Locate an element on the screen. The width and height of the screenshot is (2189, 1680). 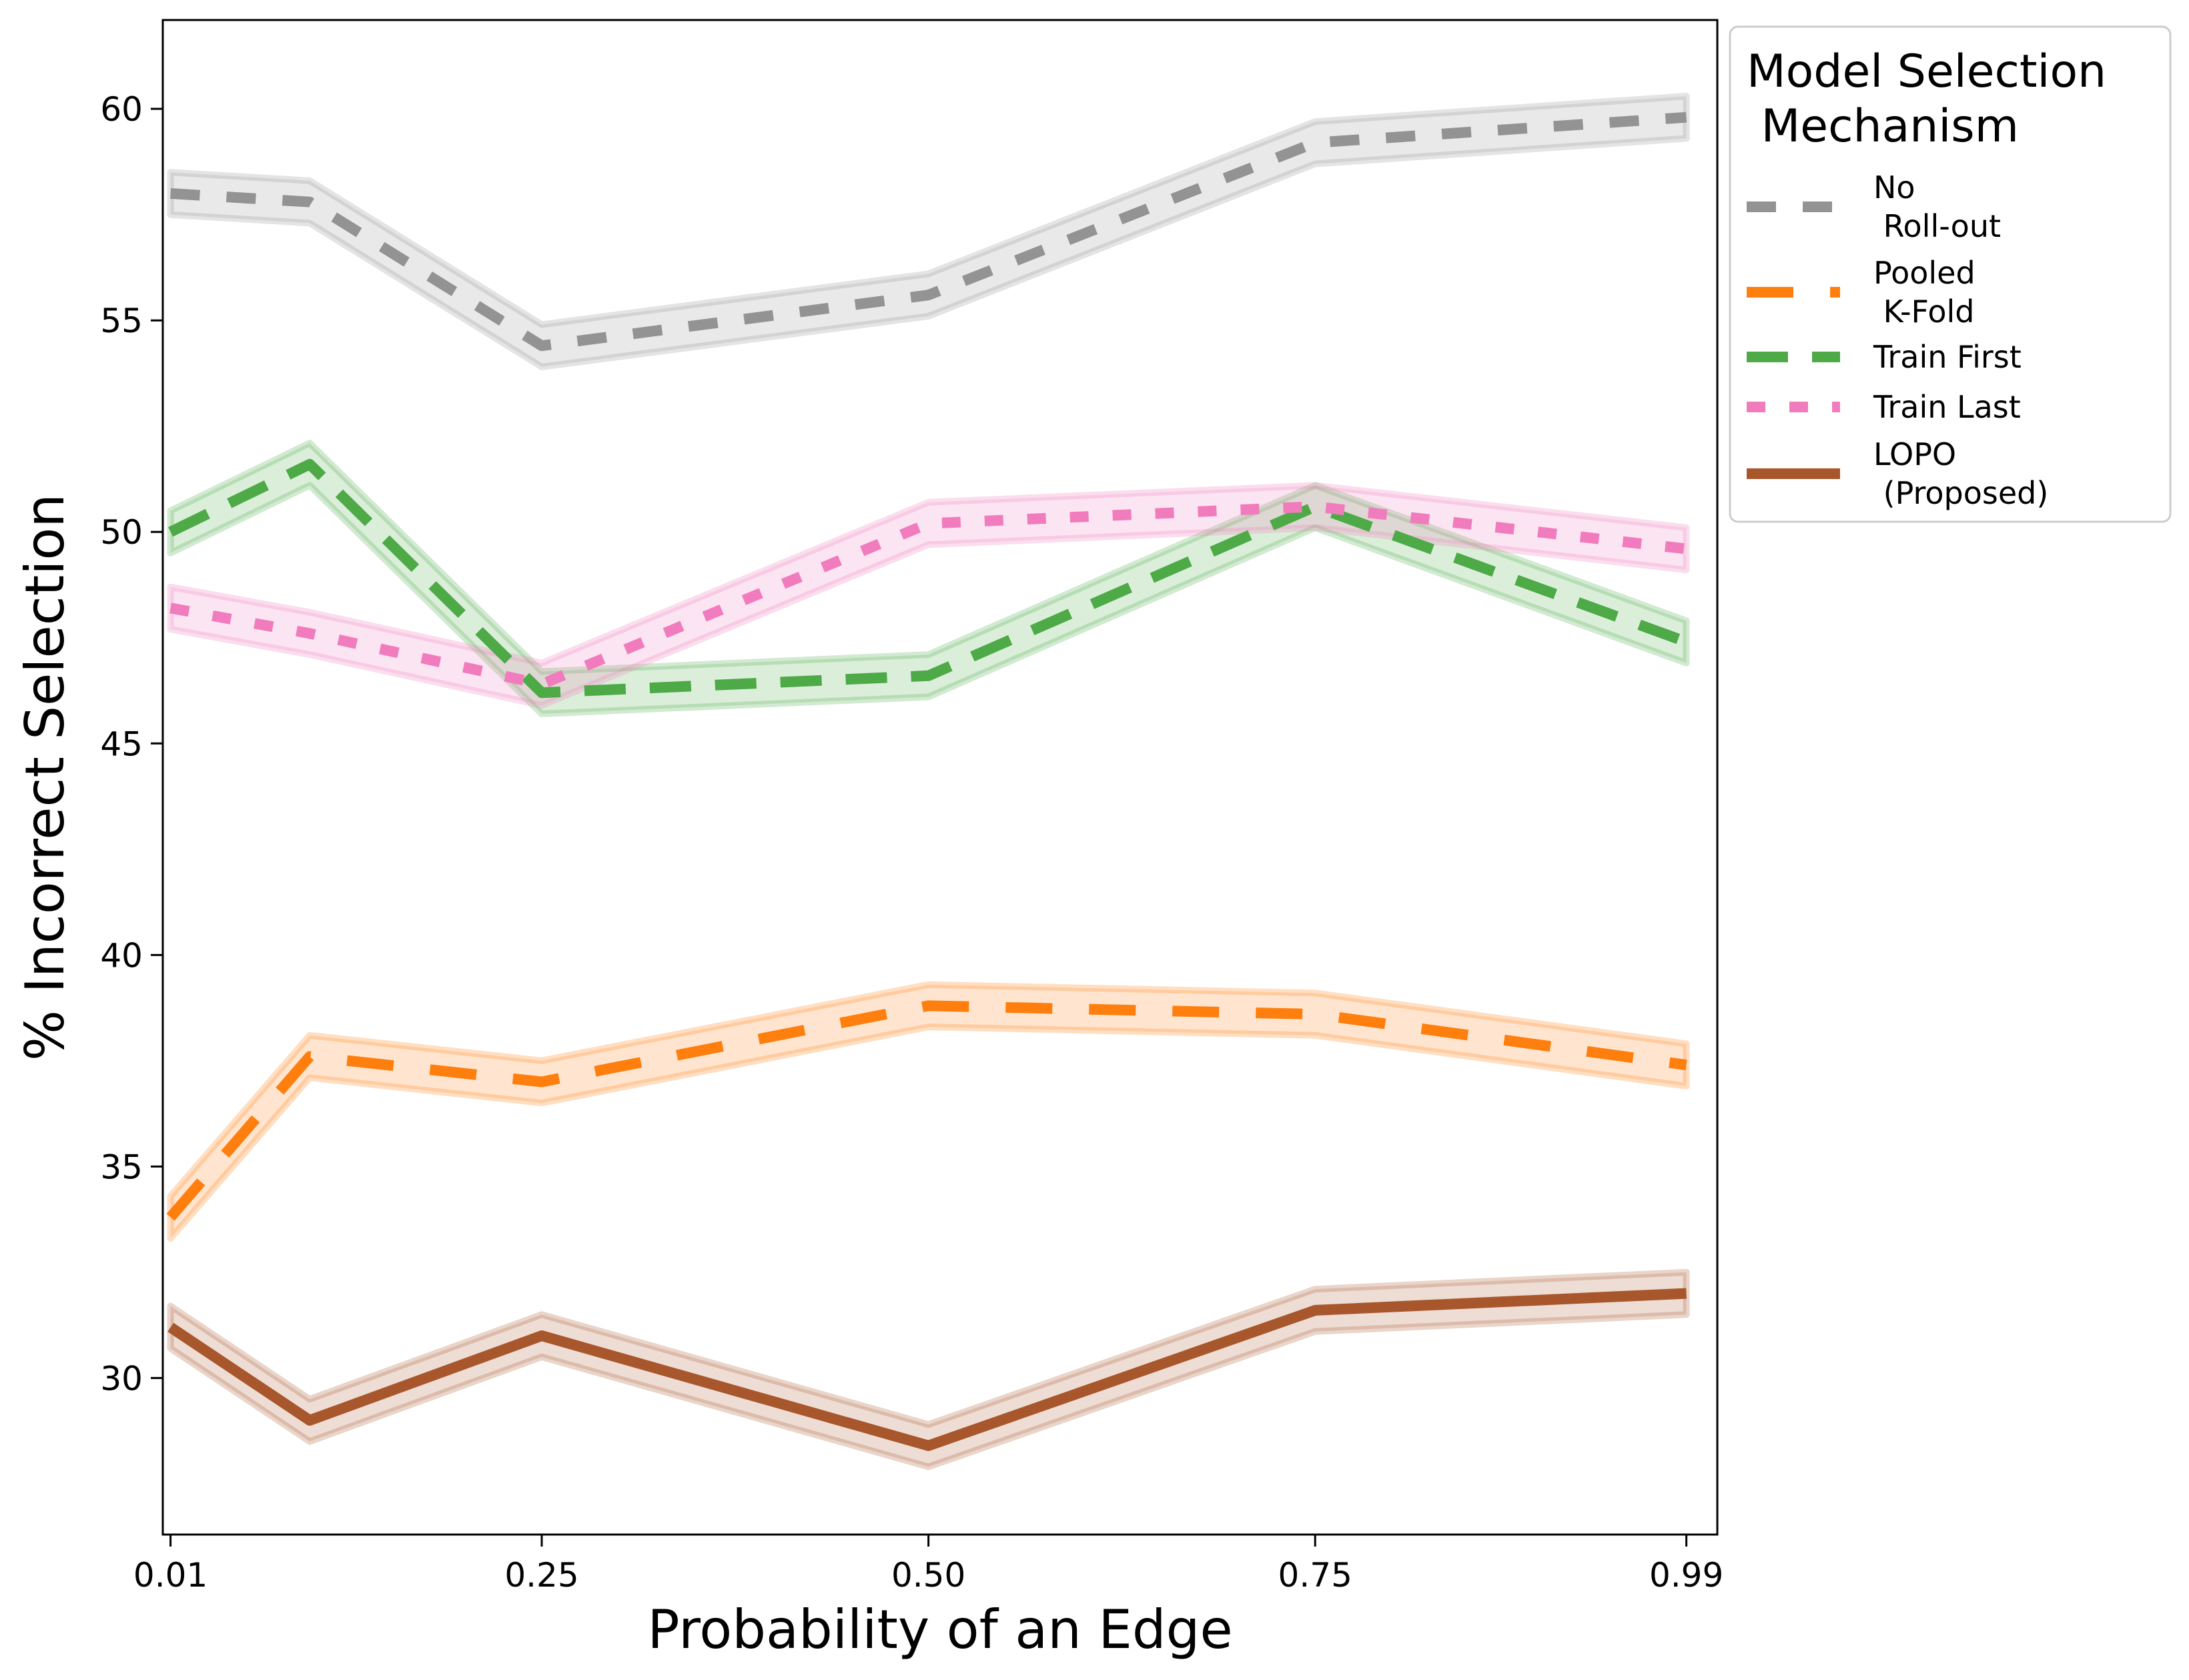
y-tick-label: 30 is located at coordinates (121, 1378).